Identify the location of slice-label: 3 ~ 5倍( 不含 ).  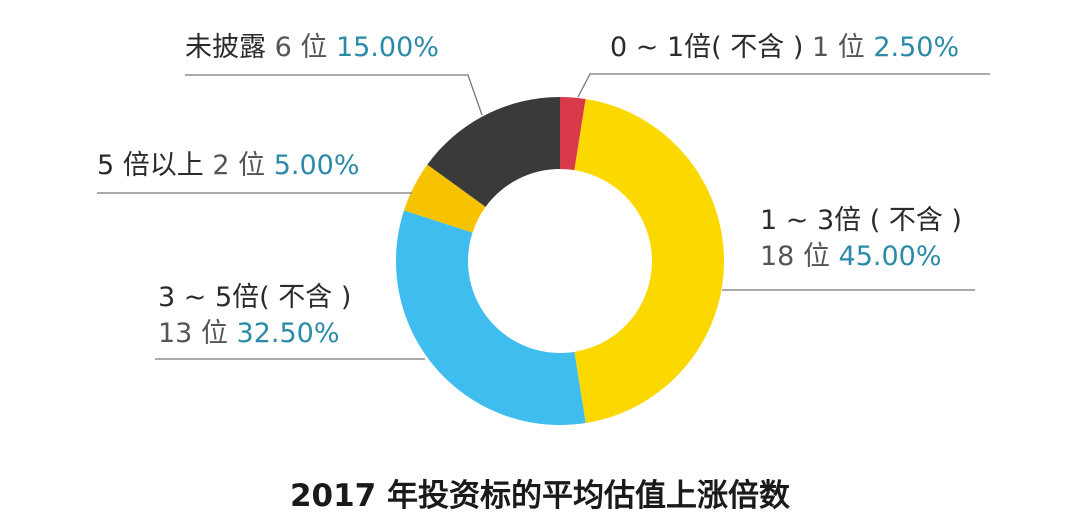
(255, 297).